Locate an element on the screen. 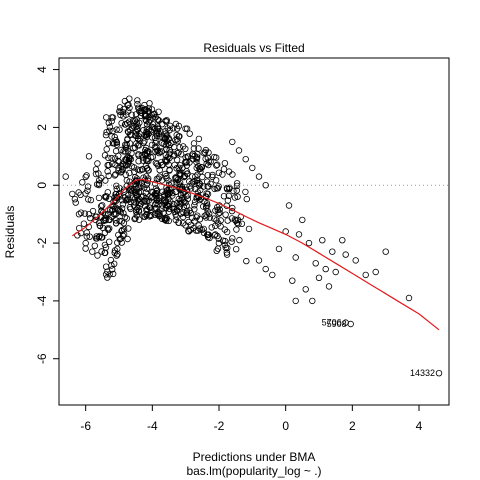  y-axis: -6 -4 -2 0 2 4 is located at coordinates (47, 215).